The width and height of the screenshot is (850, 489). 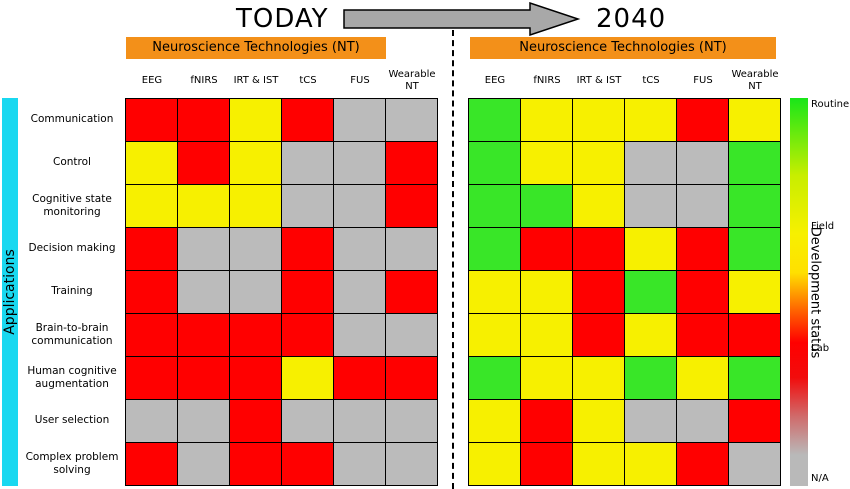 I want to click on applications-label: Applications, so click(x=10, y=292).